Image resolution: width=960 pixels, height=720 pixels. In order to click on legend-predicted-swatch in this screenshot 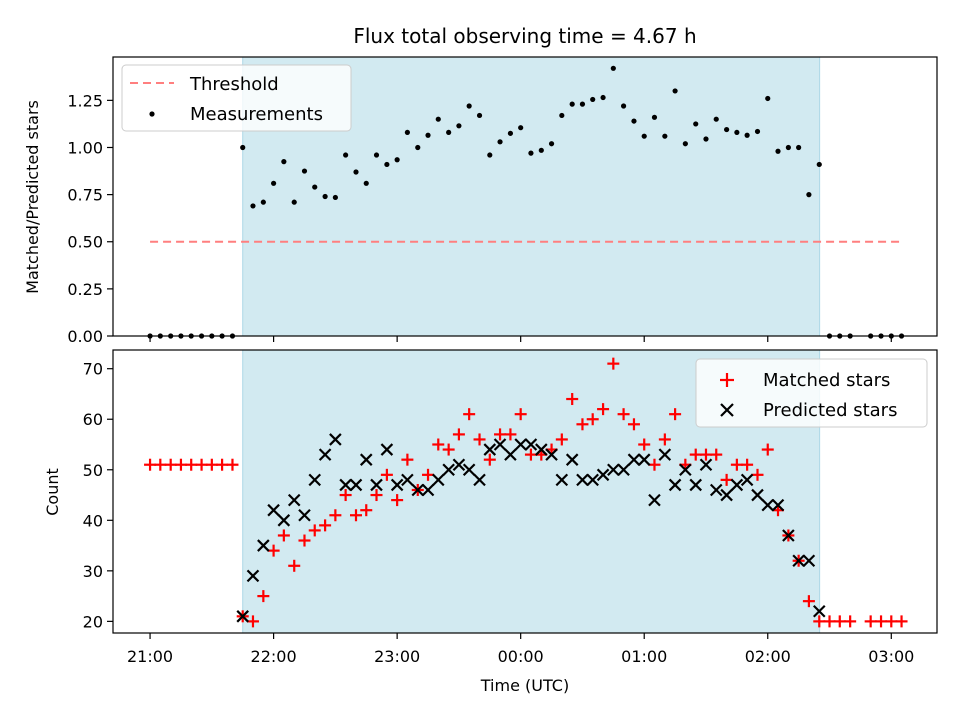, I will do `click(727, 410)`.